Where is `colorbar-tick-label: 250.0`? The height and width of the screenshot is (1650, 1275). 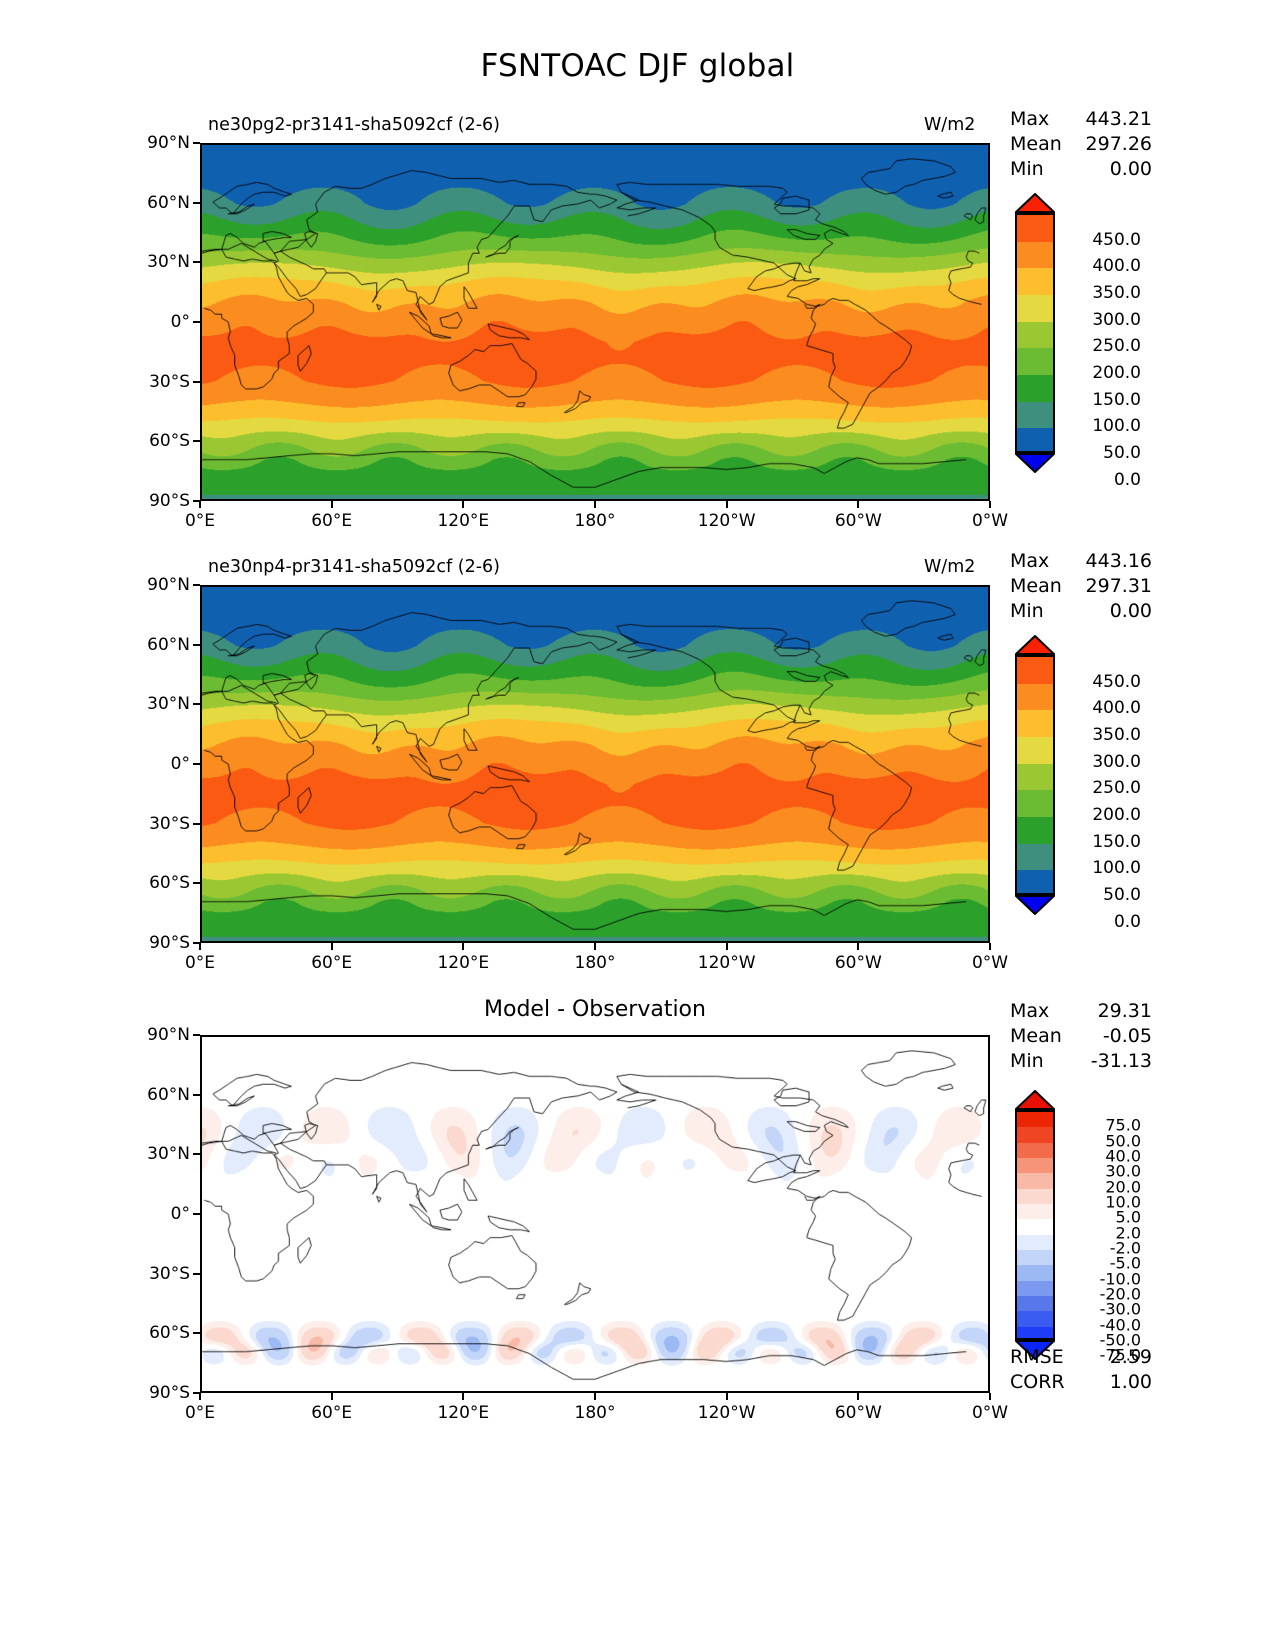 colorbar-tick-label: 250.0 is located at coordinates (1116, 788).